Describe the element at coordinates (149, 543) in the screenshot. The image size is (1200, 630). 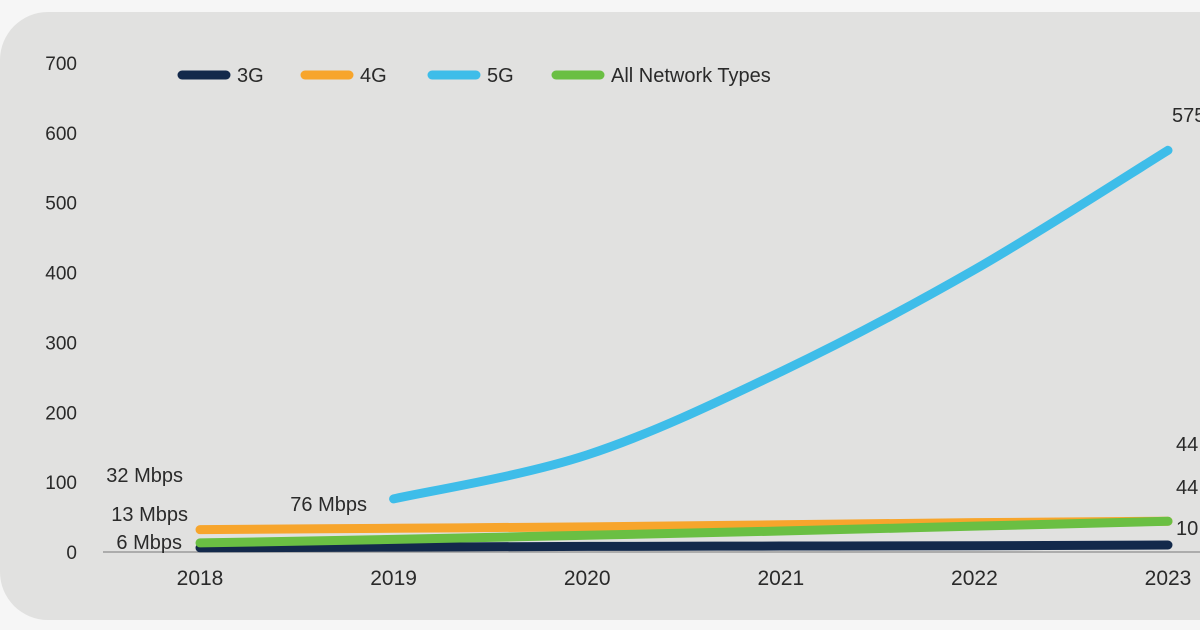
I see `start-data-label: 6 Mbps` at that location.